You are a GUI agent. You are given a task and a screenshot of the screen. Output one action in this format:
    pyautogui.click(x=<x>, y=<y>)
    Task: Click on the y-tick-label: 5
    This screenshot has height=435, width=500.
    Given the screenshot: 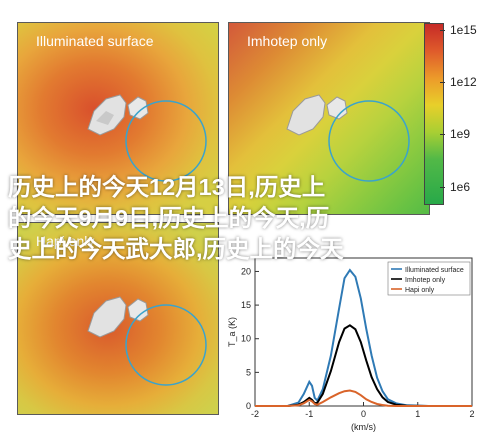 What is the action you would take?
    pyautogui.click(x=248, y=372)
    